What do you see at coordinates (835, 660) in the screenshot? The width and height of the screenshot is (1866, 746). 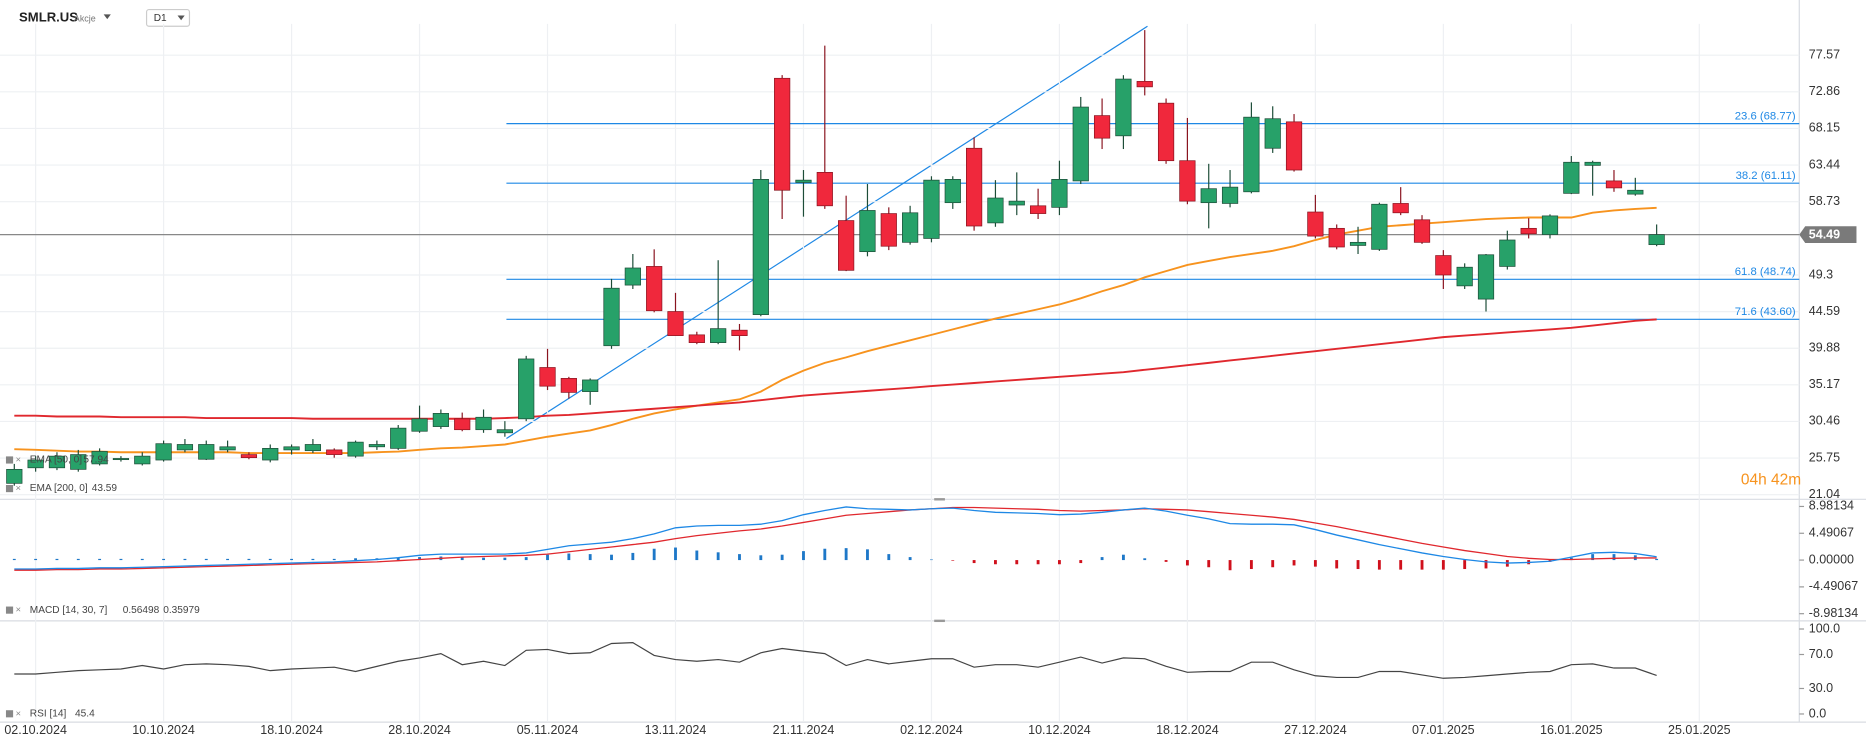 I see `rsi-line` at bounding box center [835, 660].